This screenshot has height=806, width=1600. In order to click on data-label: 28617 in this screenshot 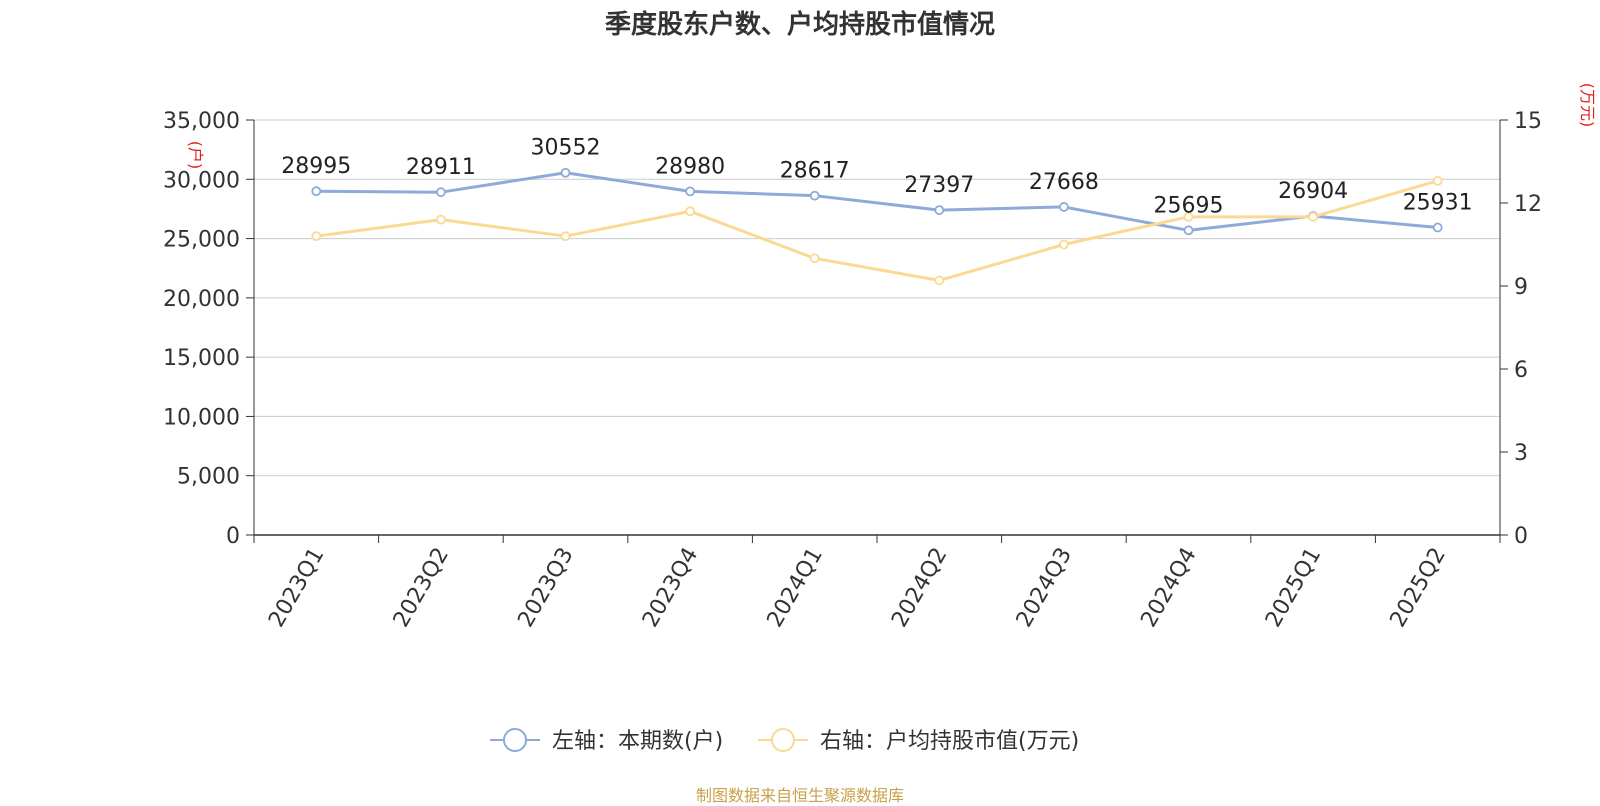, I will do `click(815, 171)`.